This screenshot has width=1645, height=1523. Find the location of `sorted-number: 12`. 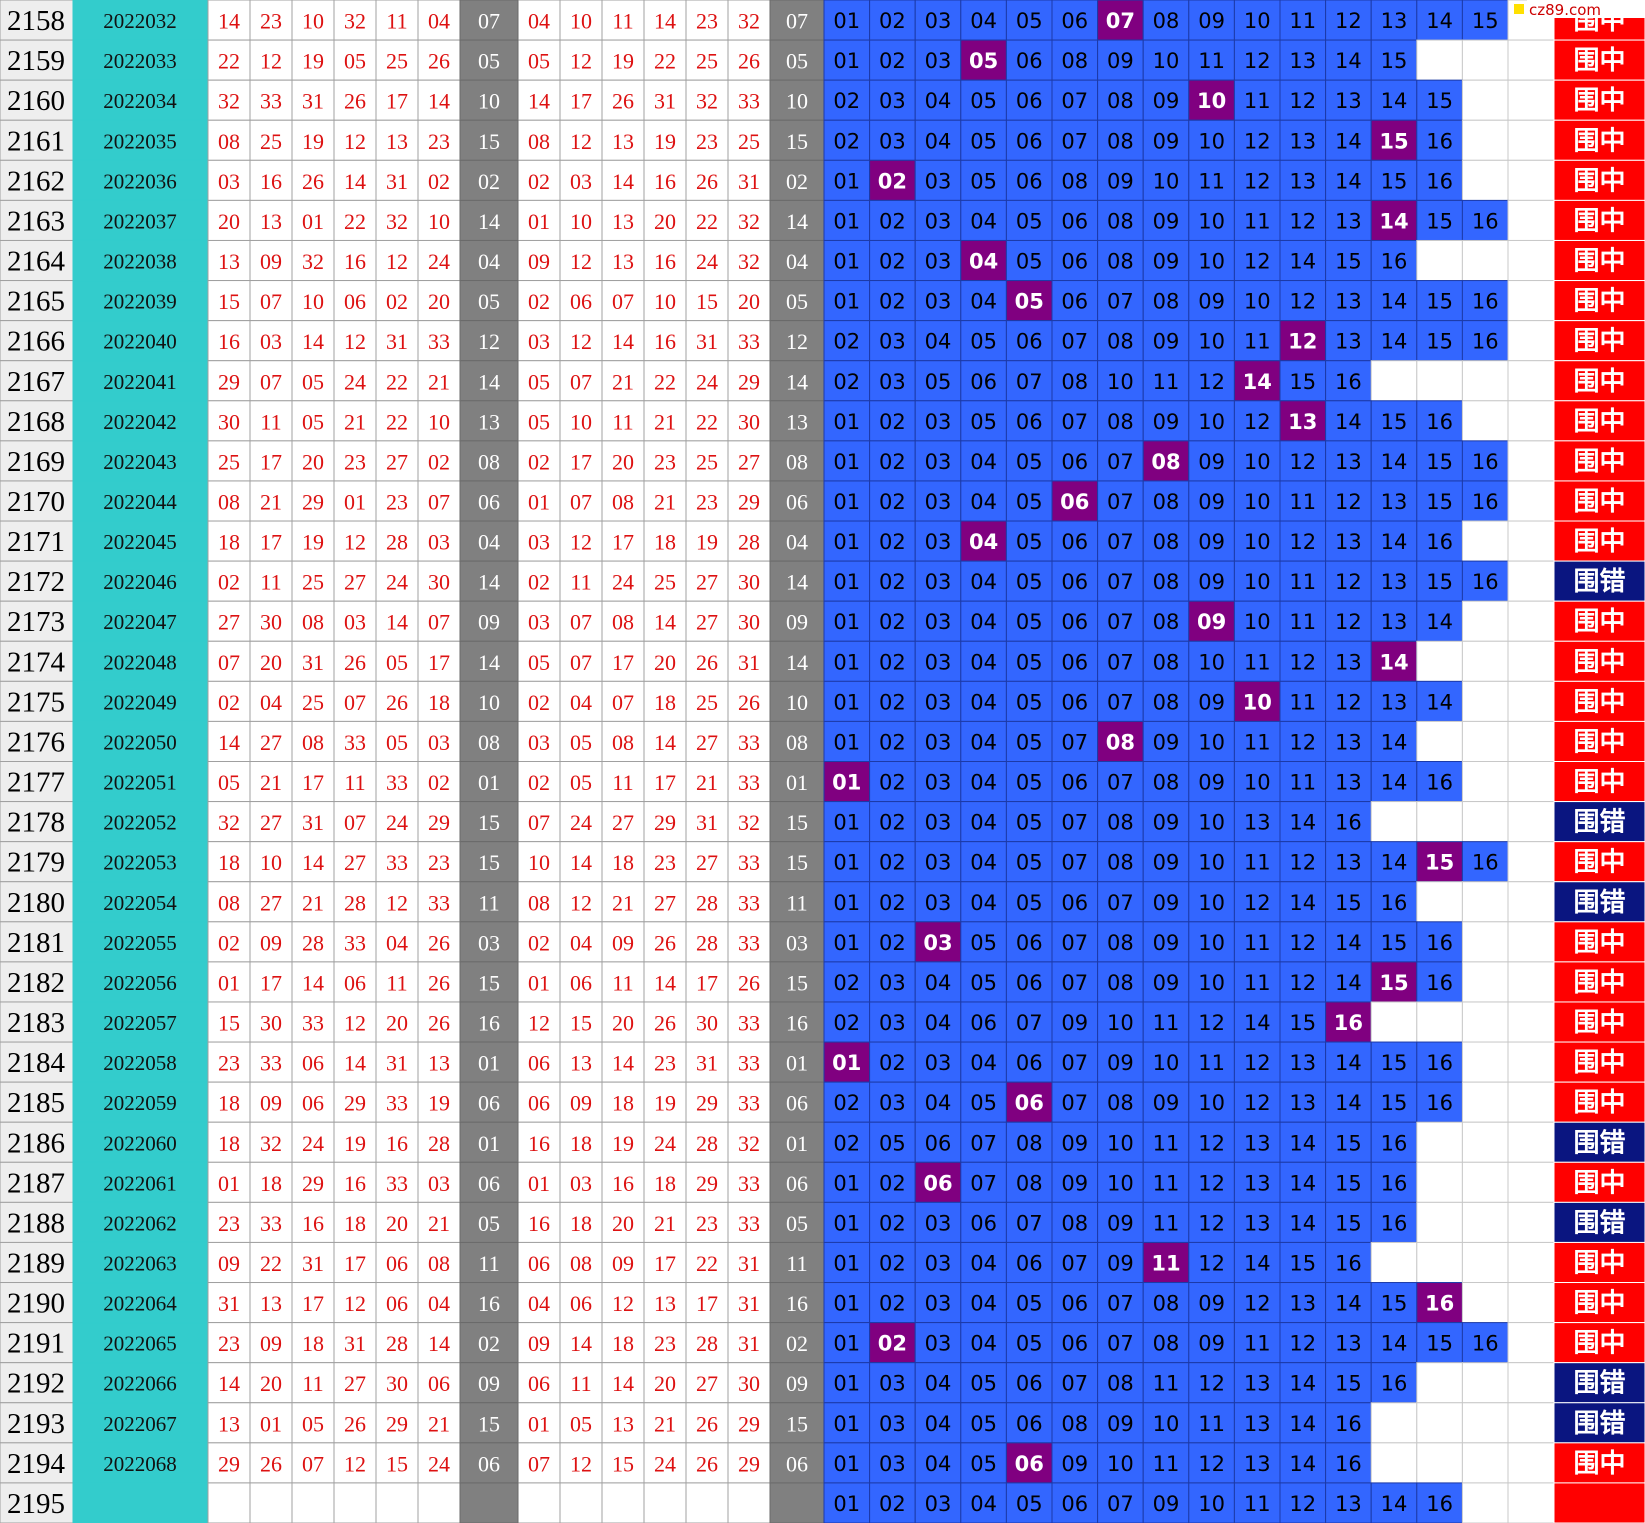

sorted-number: 12 is located at coordinates (581, 1463).